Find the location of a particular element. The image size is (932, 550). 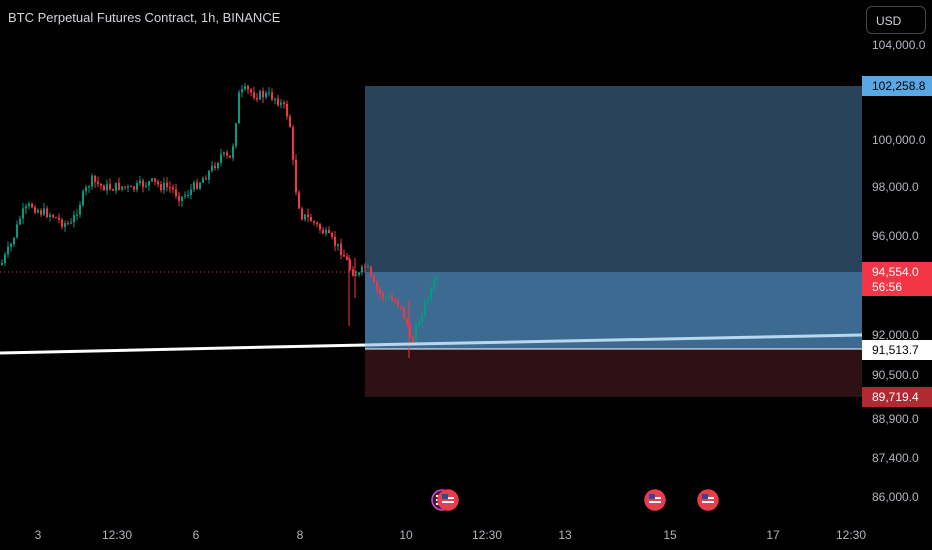

entry-price-value: 91,513.7 is located at coordinates (895, 350).